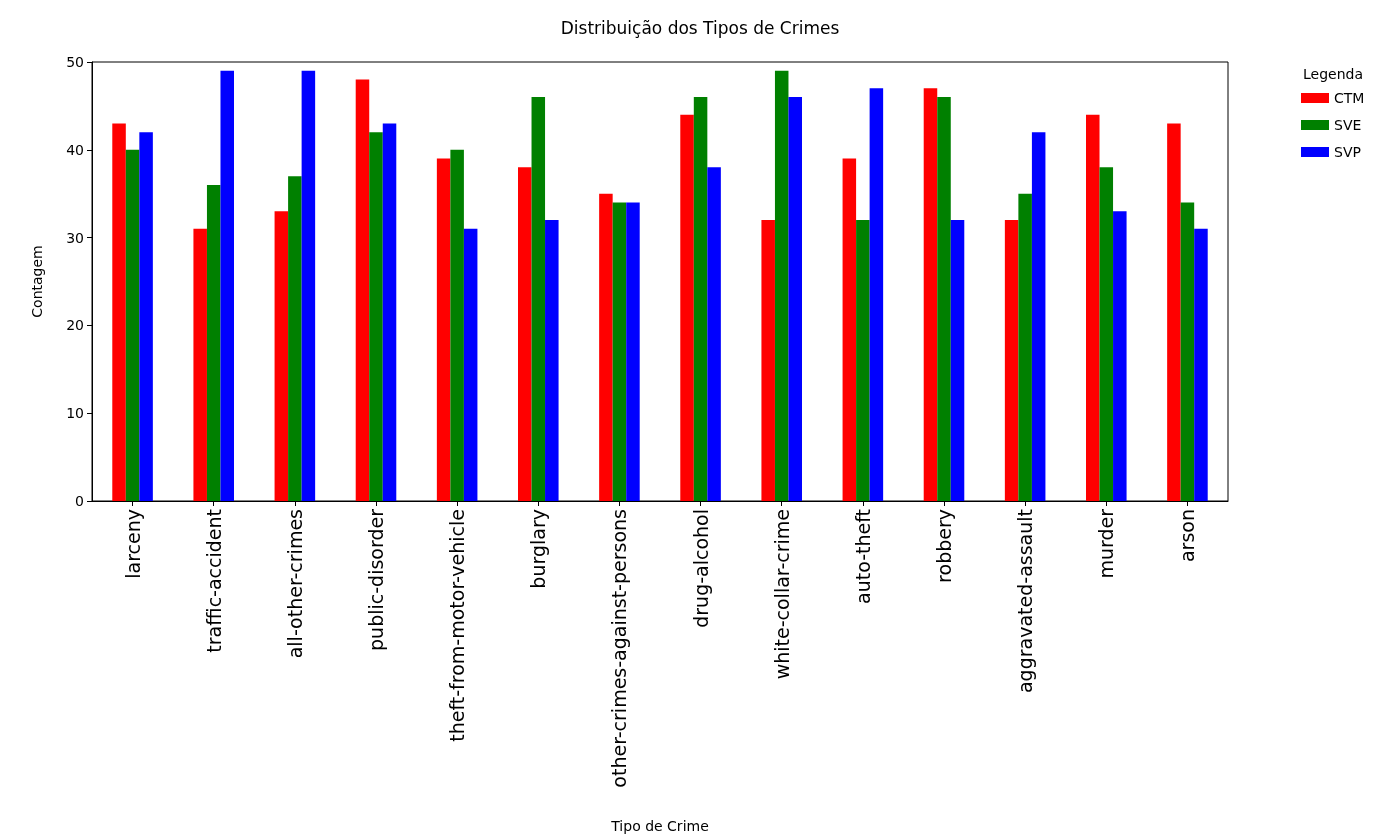  Describe the element at coordinates (659, 826) in the screenshot. I see `x-axis-title: Tipo de Crime` at that location.